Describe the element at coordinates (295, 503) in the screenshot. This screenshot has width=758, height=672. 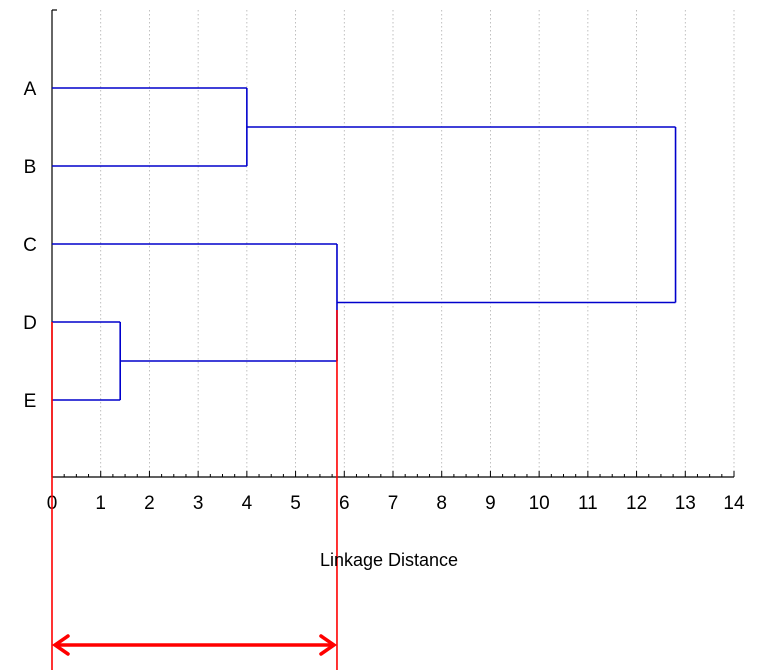
I see `x-tick-label: 5` at that location.